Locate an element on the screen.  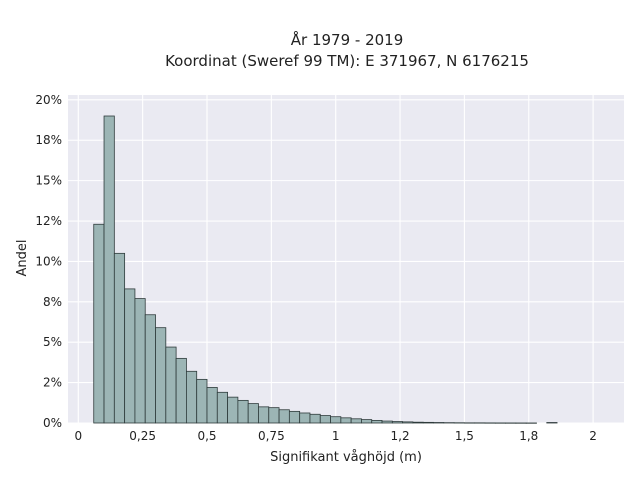
x-tick-label: 1,2 is located at coordinates (400, 436).